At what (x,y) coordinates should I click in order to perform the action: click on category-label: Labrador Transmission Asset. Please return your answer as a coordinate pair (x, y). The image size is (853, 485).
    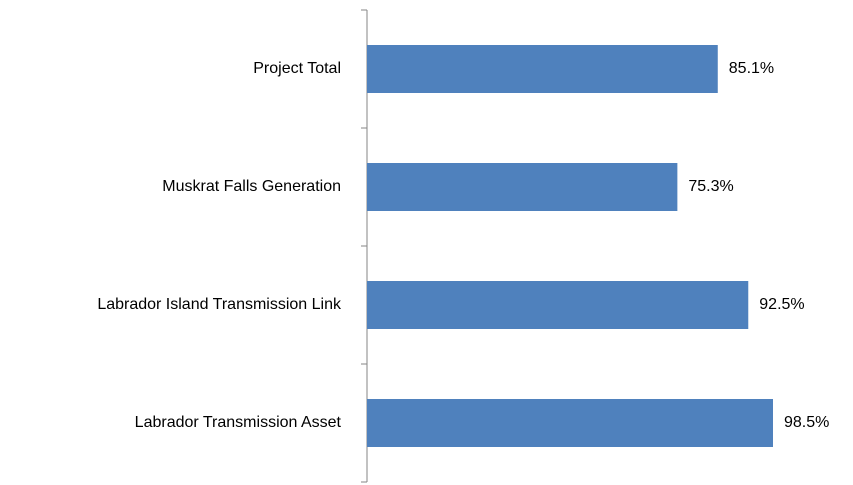
    Looking at the image, I should click on (238, 422).